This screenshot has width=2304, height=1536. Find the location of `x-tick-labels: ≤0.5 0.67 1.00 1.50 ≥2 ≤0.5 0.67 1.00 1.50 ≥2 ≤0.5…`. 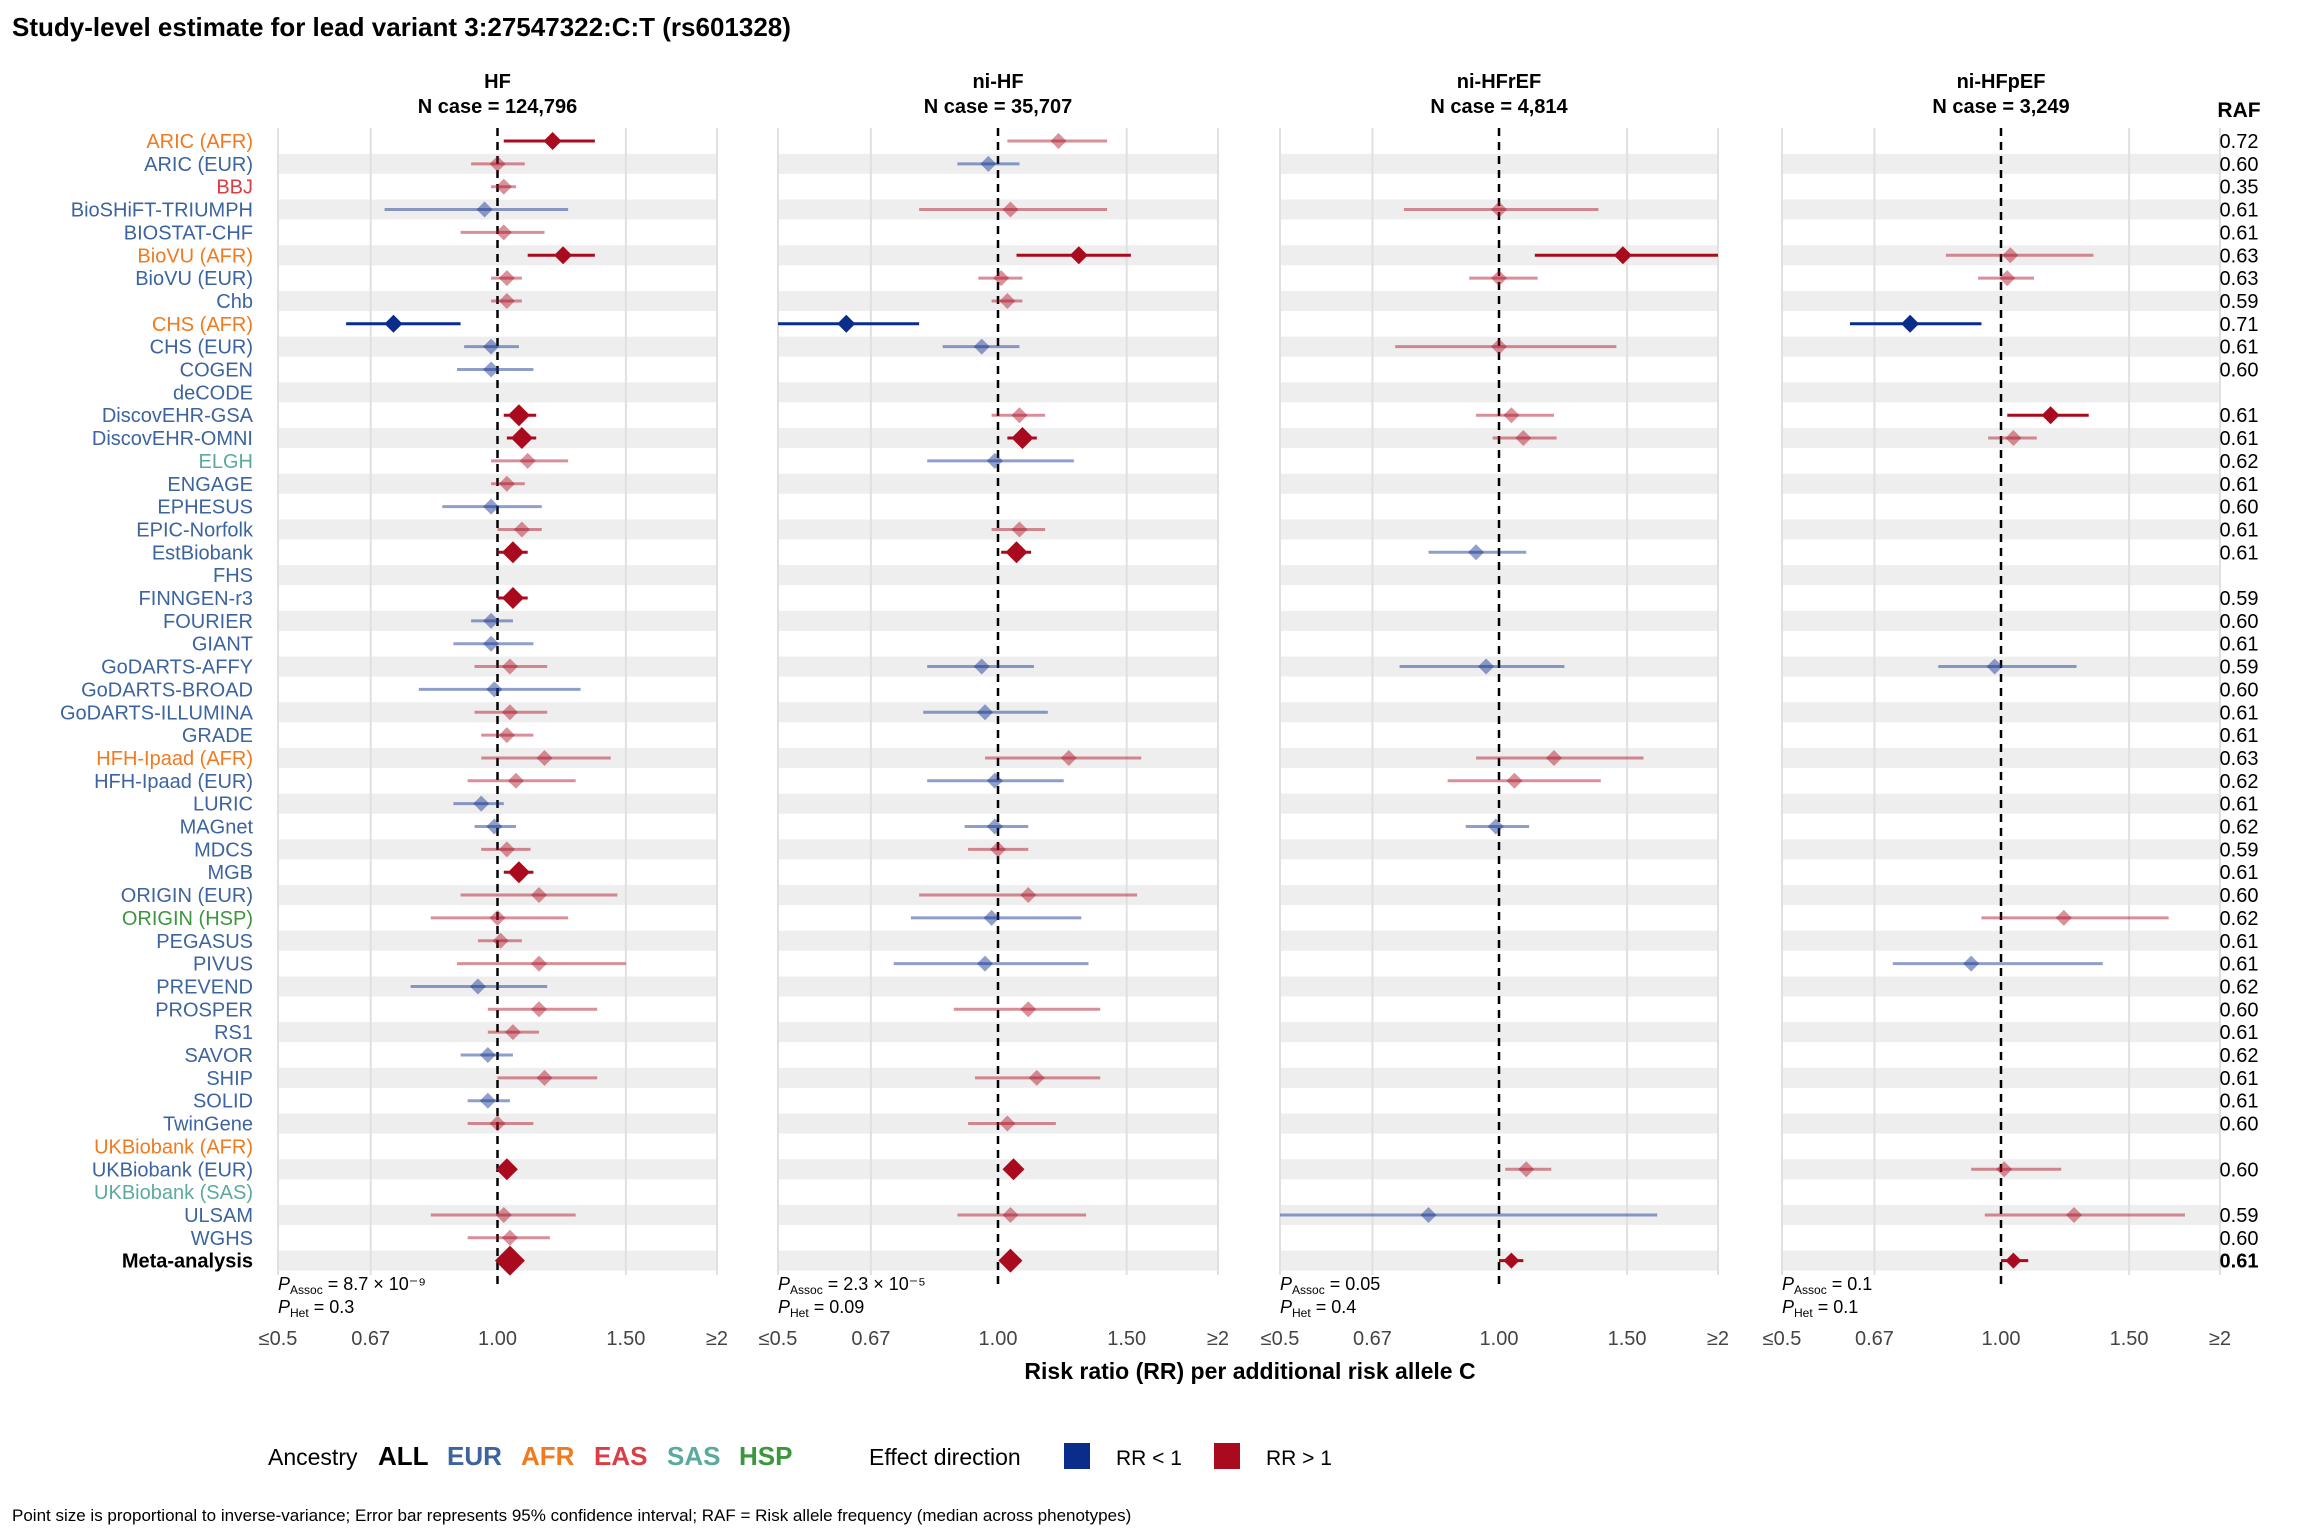

x-tick-labels: ≤0.5 0.67 1.00 1.50 ≥2 ≤0.5 0.67 1.00 1.50 ≥2 ≤0.5… is located at coordinates (1245, 1339).